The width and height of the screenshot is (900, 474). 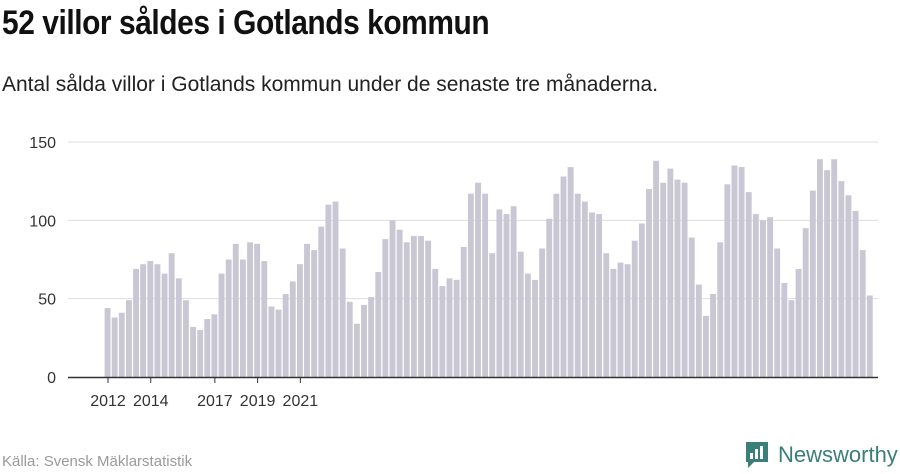 I want to click on brand-logo: Newsworthy, so click(x=821, y=455).